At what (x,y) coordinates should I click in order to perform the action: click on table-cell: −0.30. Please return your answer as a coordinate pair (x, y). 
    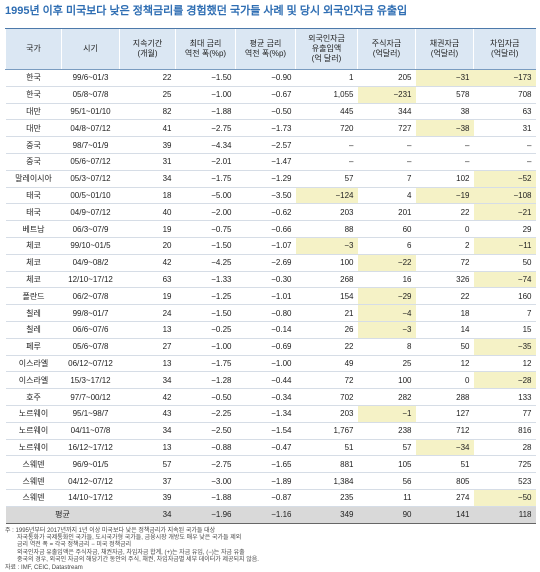
    Looking at the image, I should click on (265, 280).